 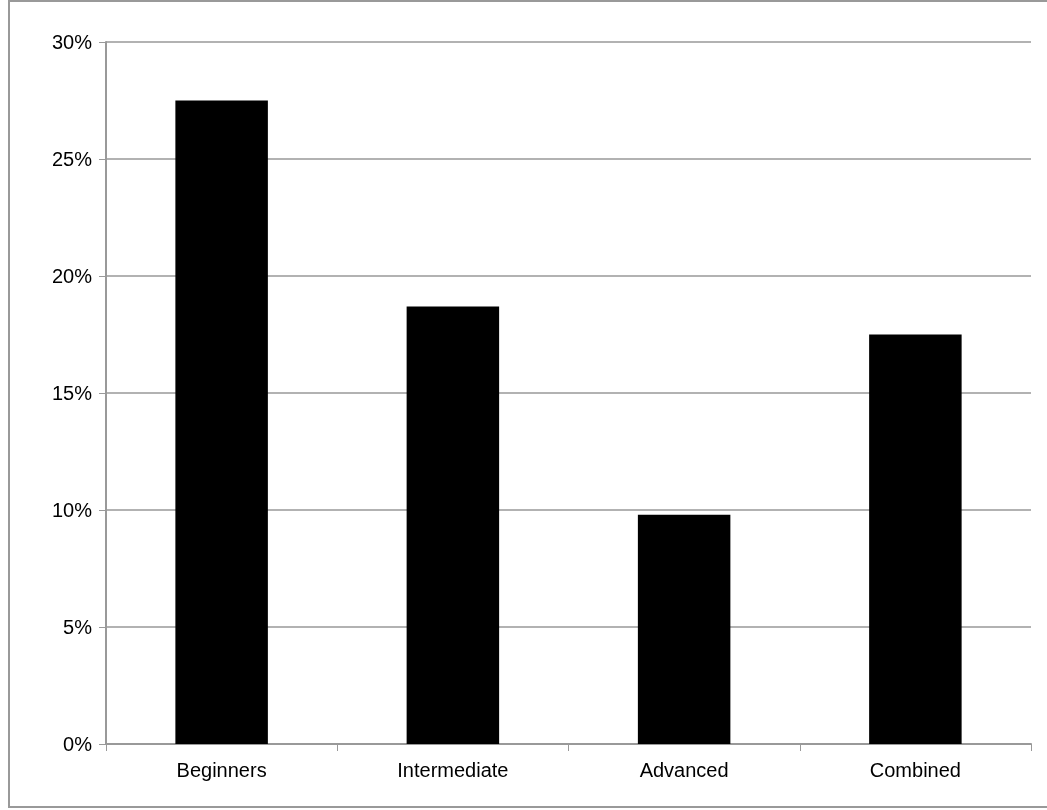 What do you see at coordinates (78, 627) in the screenshot?
I see `y-tick-label: 5%` at bounding box center [78, 627].